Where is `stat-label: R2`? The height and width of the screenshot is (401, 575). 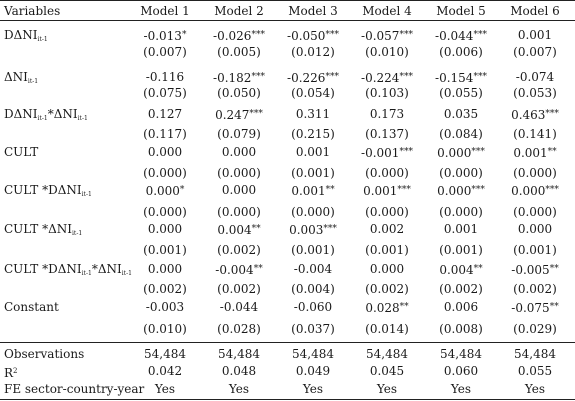
stat-label: R2 is located at coordinates (11, 372).